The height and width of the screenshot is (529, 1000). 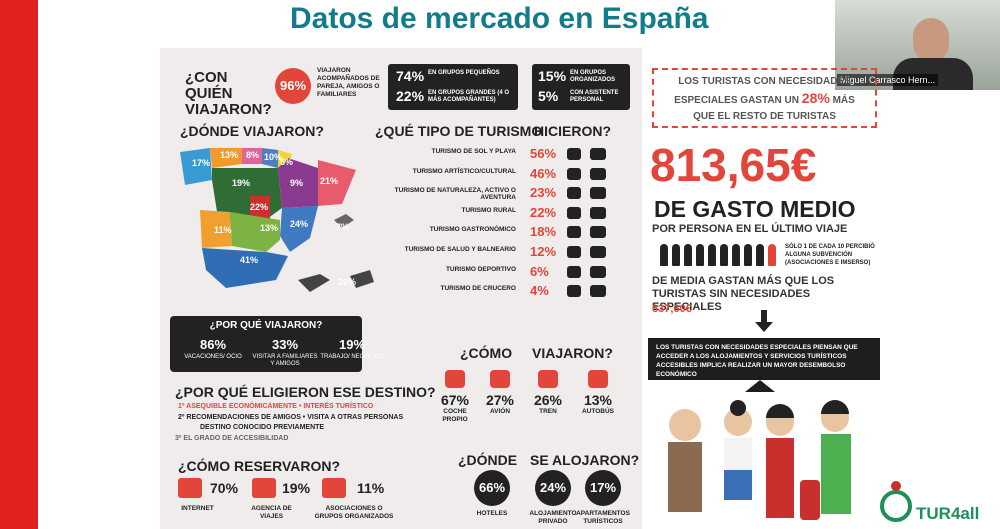 What do you see at coordinates (500, 411) in the screenshot?
I see `transport-label: AVIÓN` at bounding box center [500, 411].